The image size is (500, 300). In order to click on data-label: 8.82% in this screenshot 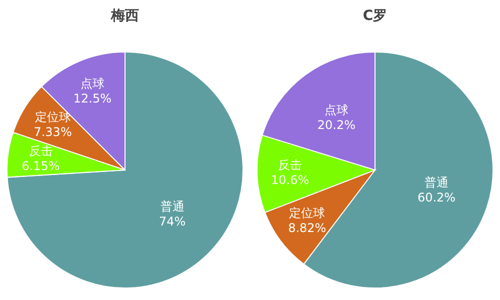, I will do `click(307, 228)`.